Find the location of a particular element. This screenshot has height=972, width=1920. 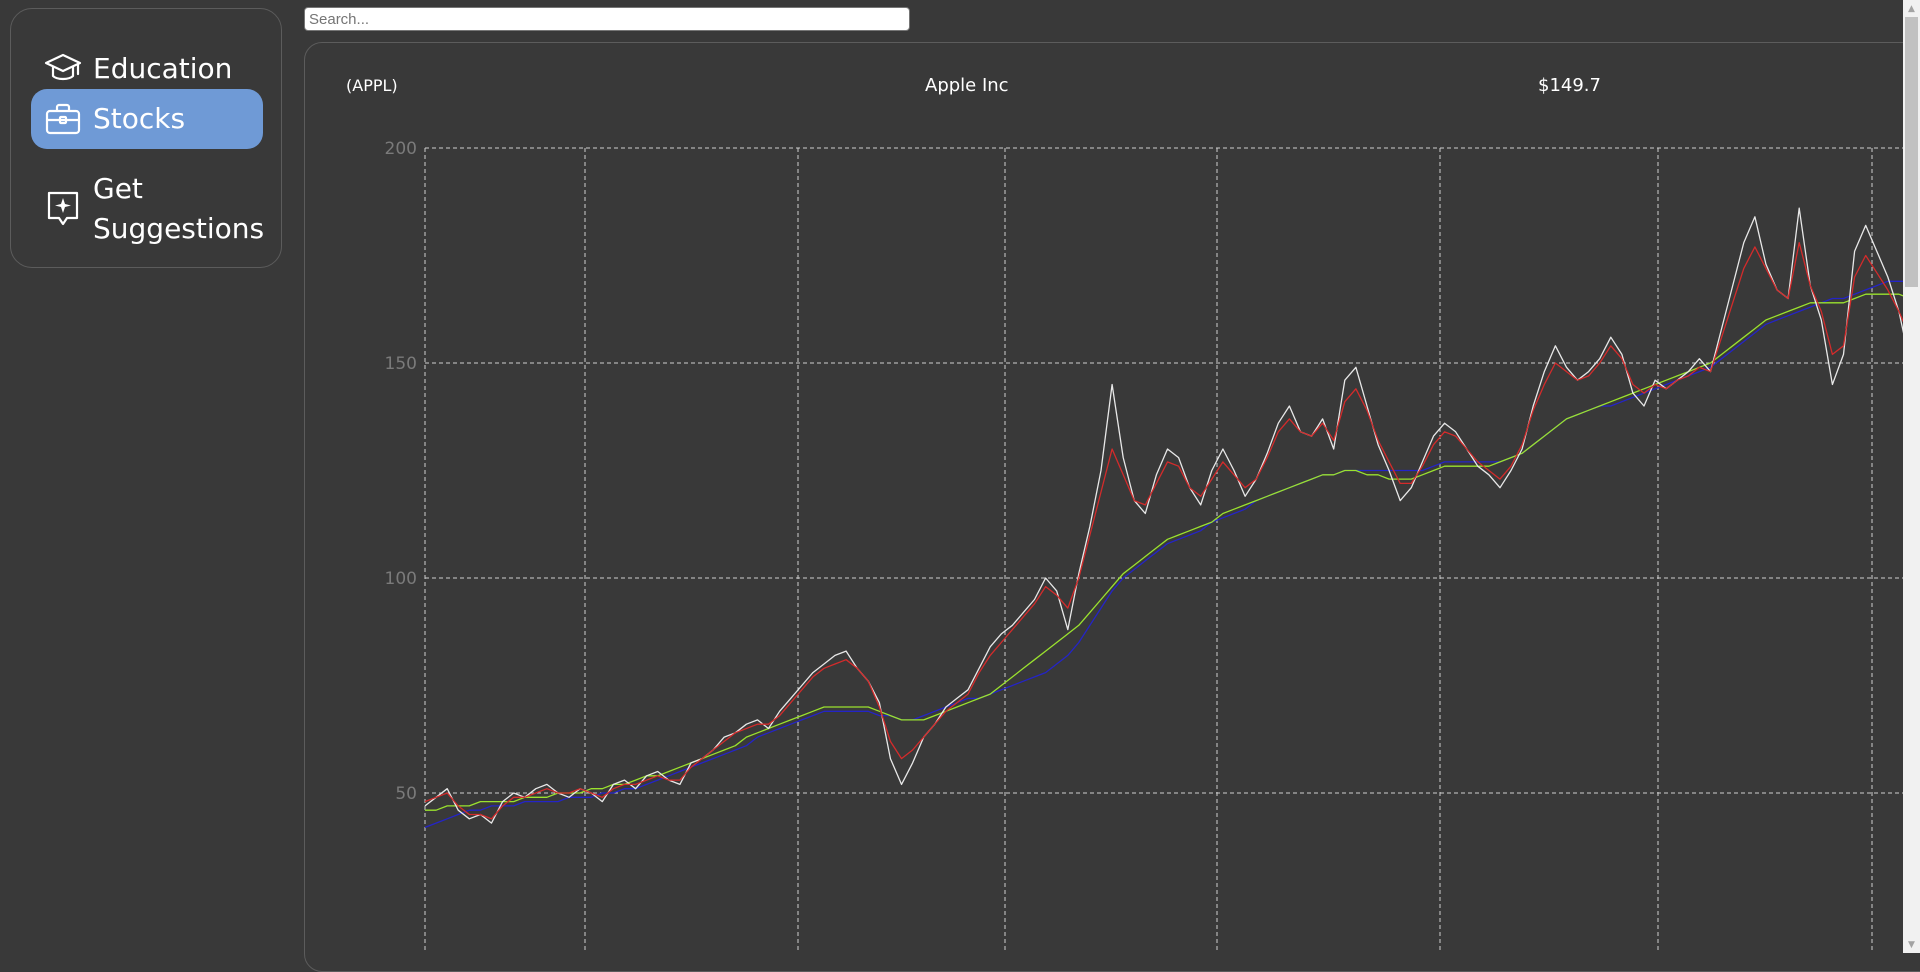

scroll-thumb is located at coordinates (1911, 152).